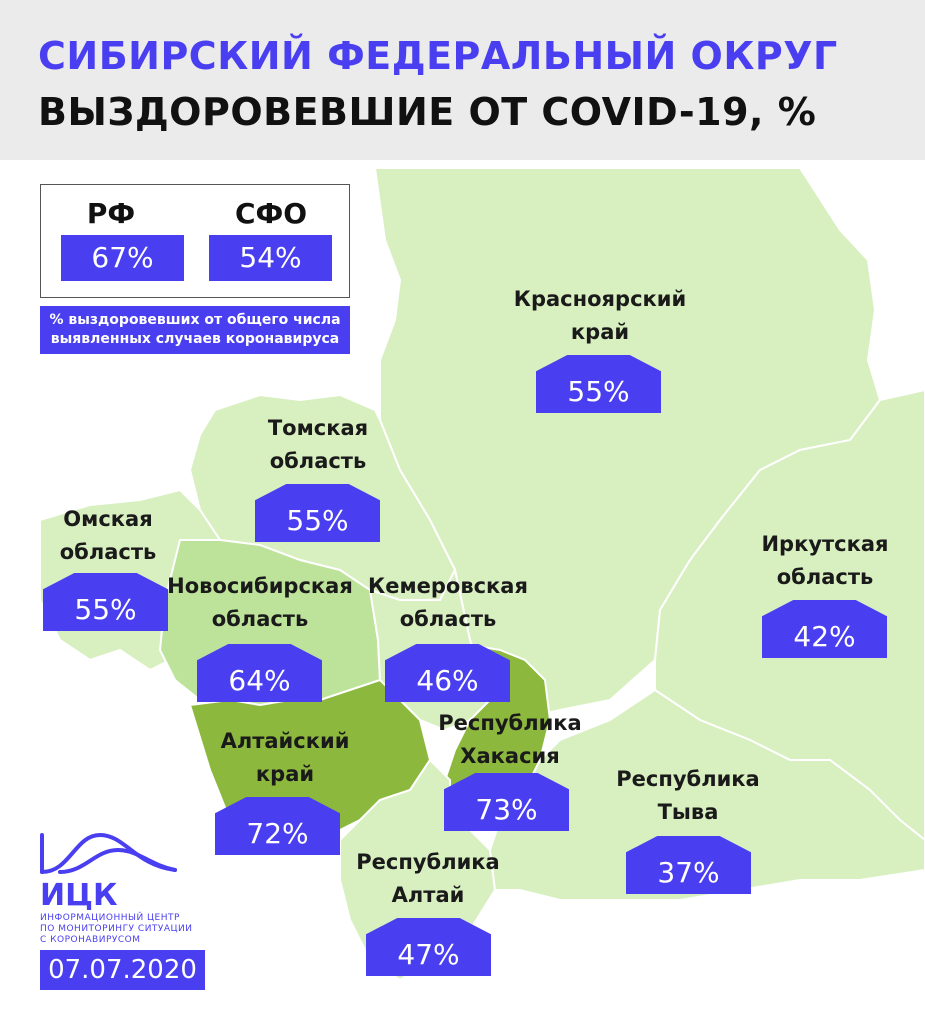 The image size is (925, 1024). What do you see at coordinates (447, 673) in the screenshot?
I see `value-badge-kemerovo: 46%` at bounding box center [447, 673].